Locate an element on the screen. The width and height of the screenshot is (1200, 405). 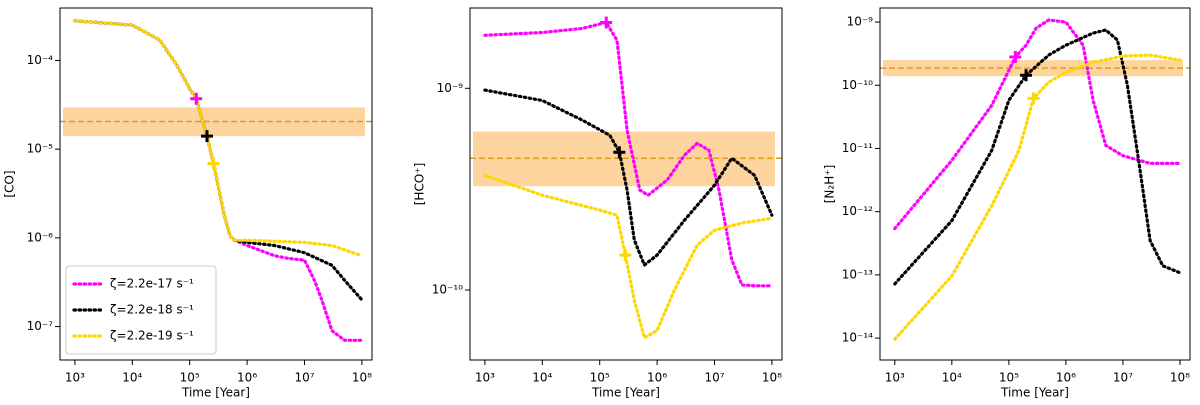
legend-label: ζ=2.2e-17 s⁻¹ is located at coordinates (152, 284).